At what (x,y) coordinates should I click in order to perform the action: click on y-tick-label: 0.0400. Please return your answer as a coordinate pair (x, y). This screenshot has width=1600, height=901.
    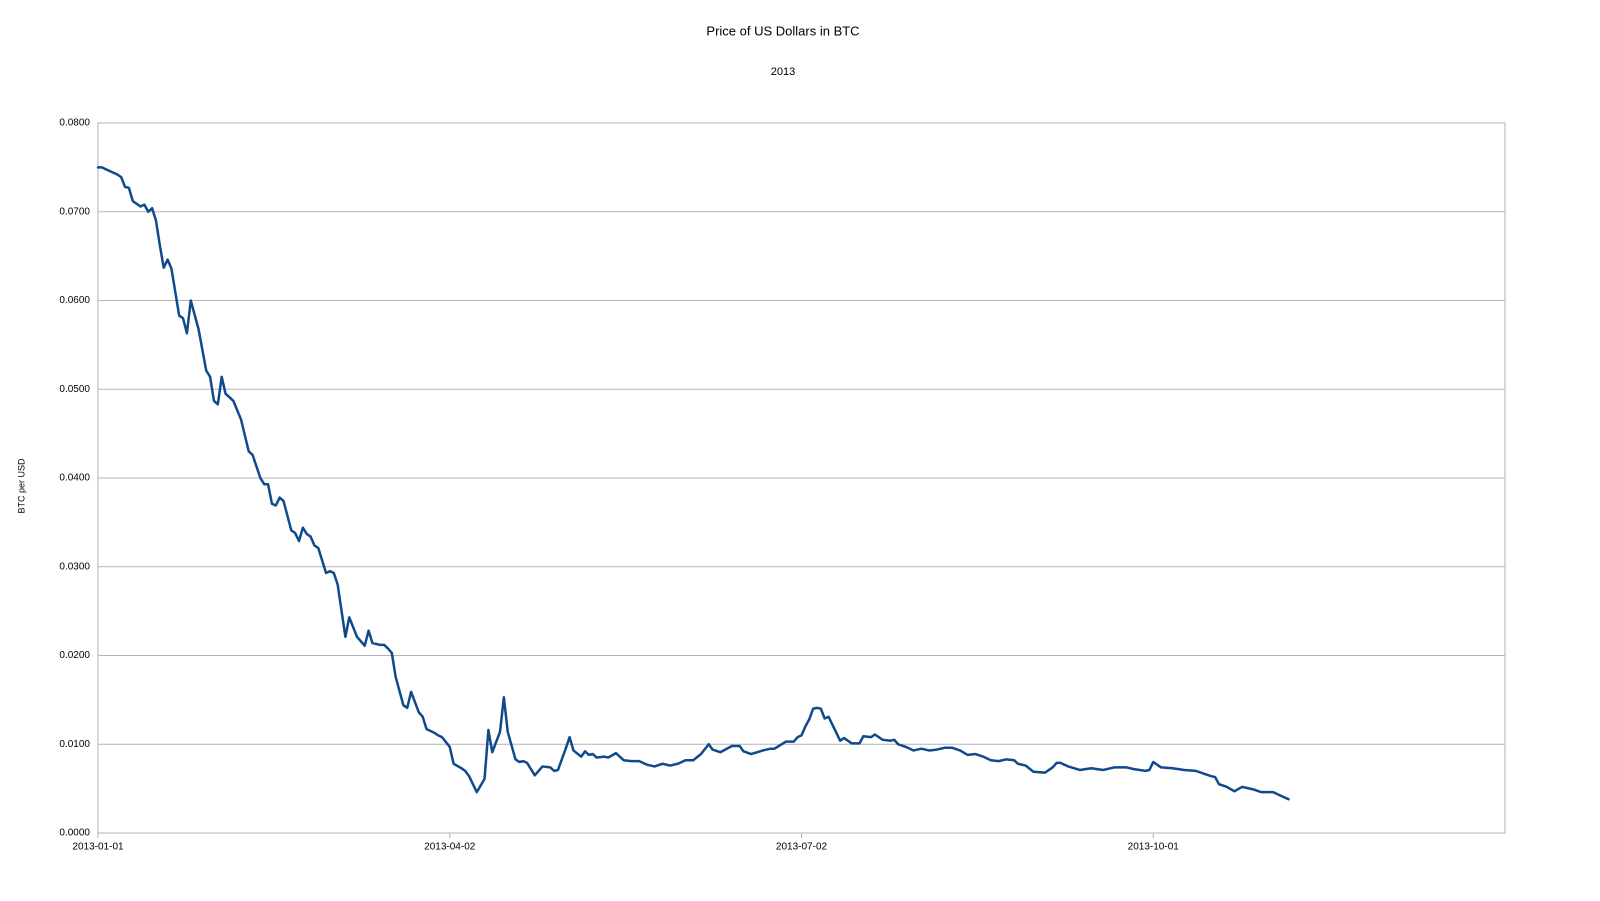
    Looking at the image, I should click on (74, 478).